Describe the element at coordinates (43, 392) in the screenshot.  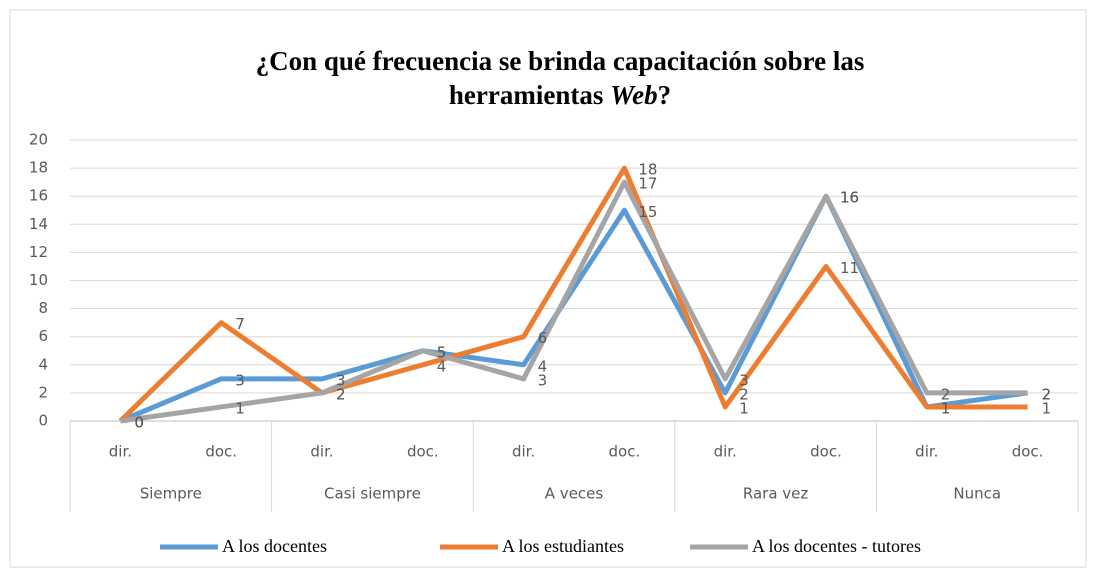
I see `y-tick-label: 2` at that location.